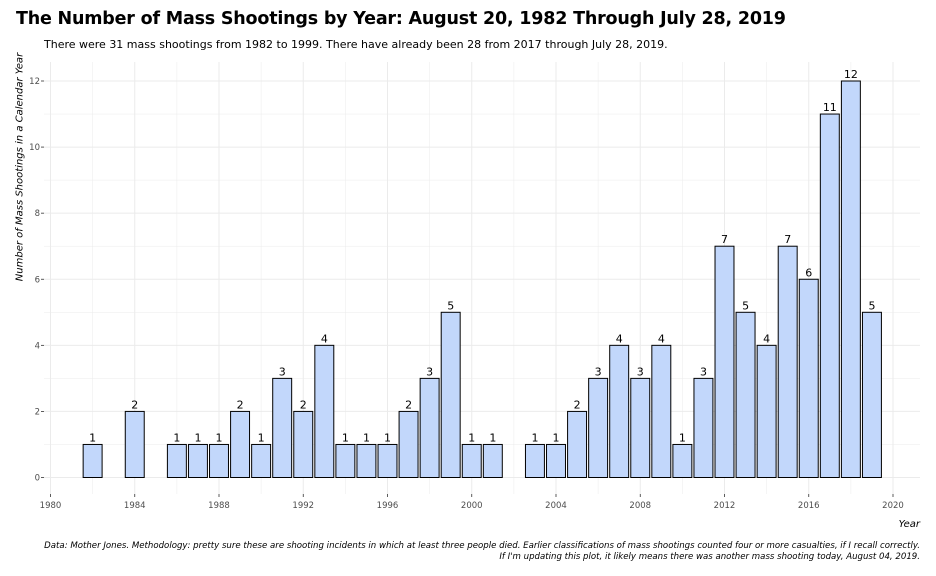 Image resolution: width=936 pixels, height=576 pixels. I want to click on value-label-1999: 5, so click(450, 305).